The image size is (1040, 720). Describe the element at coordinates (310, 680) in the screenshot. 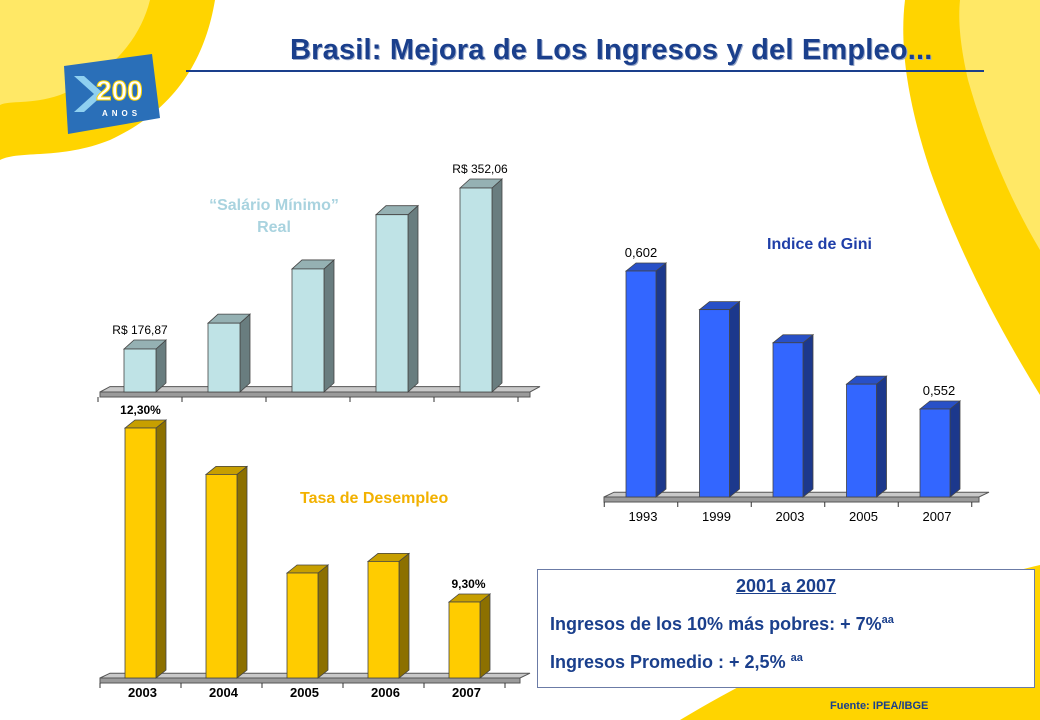

I see `desempleo-floor-edge` at that location.